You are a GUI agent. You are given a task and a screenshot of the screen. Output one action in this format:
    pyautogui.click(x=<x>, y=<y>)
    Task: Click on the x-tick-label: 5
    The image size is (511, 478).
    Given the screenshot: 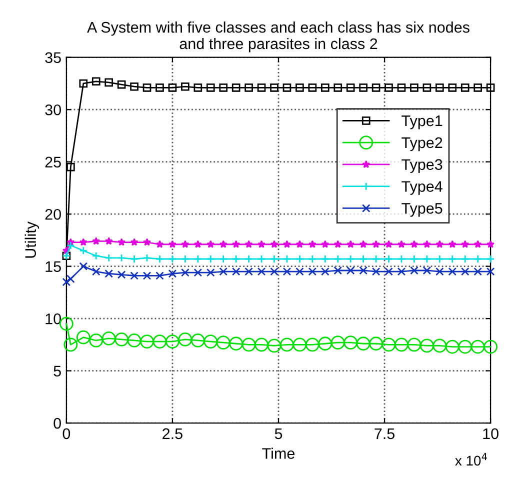 What is the action you would take?
    pyautogui.click(x=278, y=434)
    